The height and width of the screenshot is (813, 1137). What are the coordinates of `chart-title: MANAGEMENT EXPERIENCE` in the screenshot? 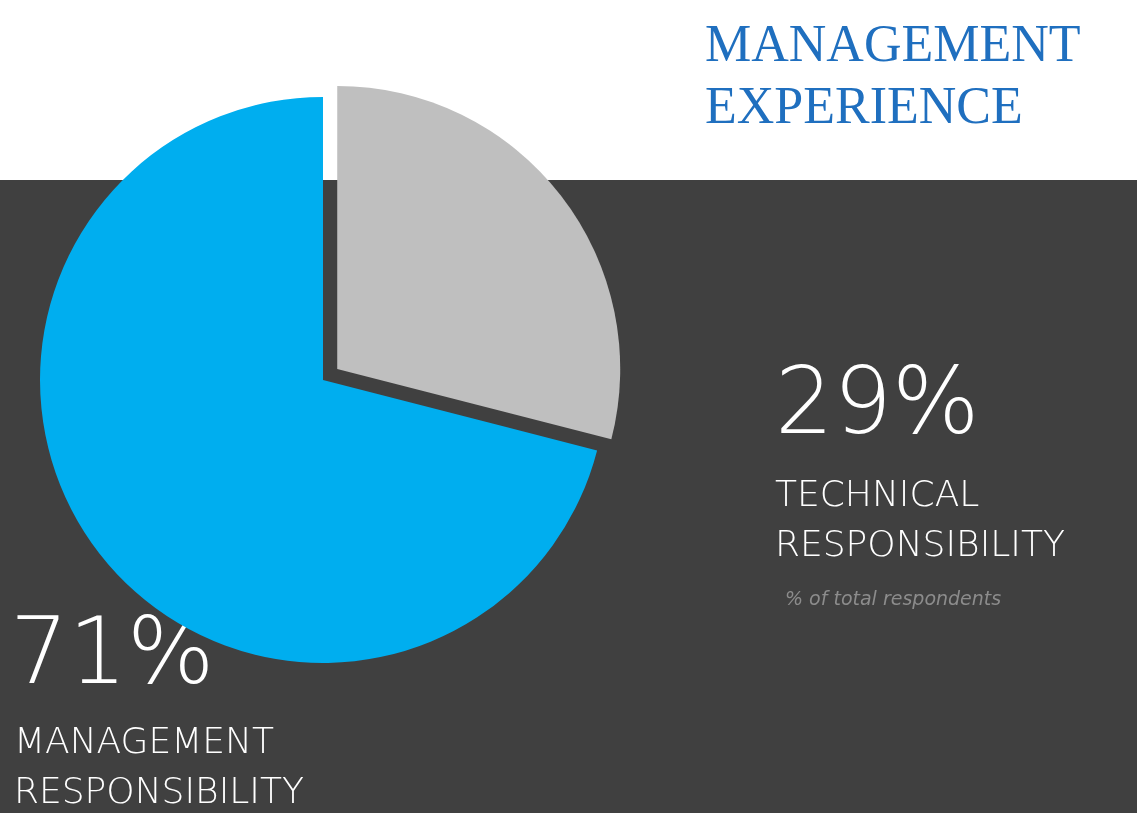 It's located at (899, 74).